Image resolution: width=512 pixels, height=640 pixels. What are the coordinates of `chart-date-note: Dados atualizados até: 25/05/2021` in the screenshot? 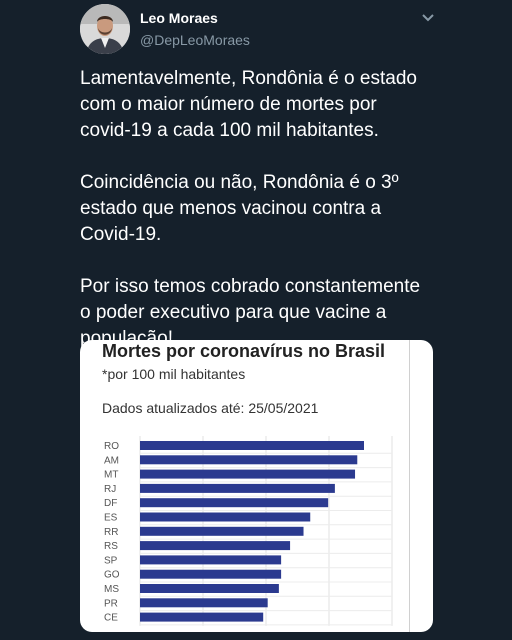 It's located at (210, 408).